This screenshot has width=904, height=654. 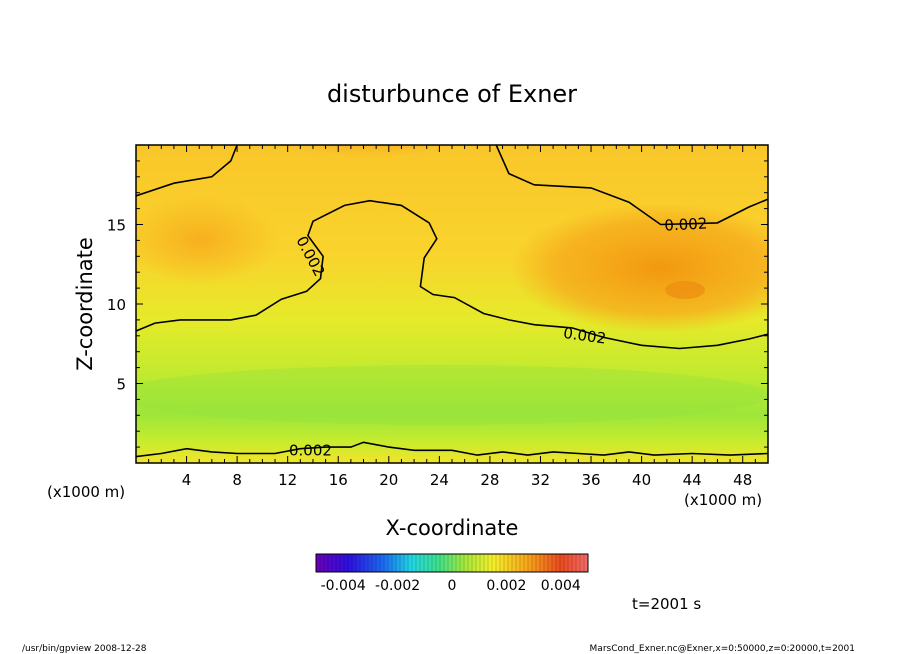 I want to click on x-unit-label-right: (x1000 m), so click(x=723, y=500).